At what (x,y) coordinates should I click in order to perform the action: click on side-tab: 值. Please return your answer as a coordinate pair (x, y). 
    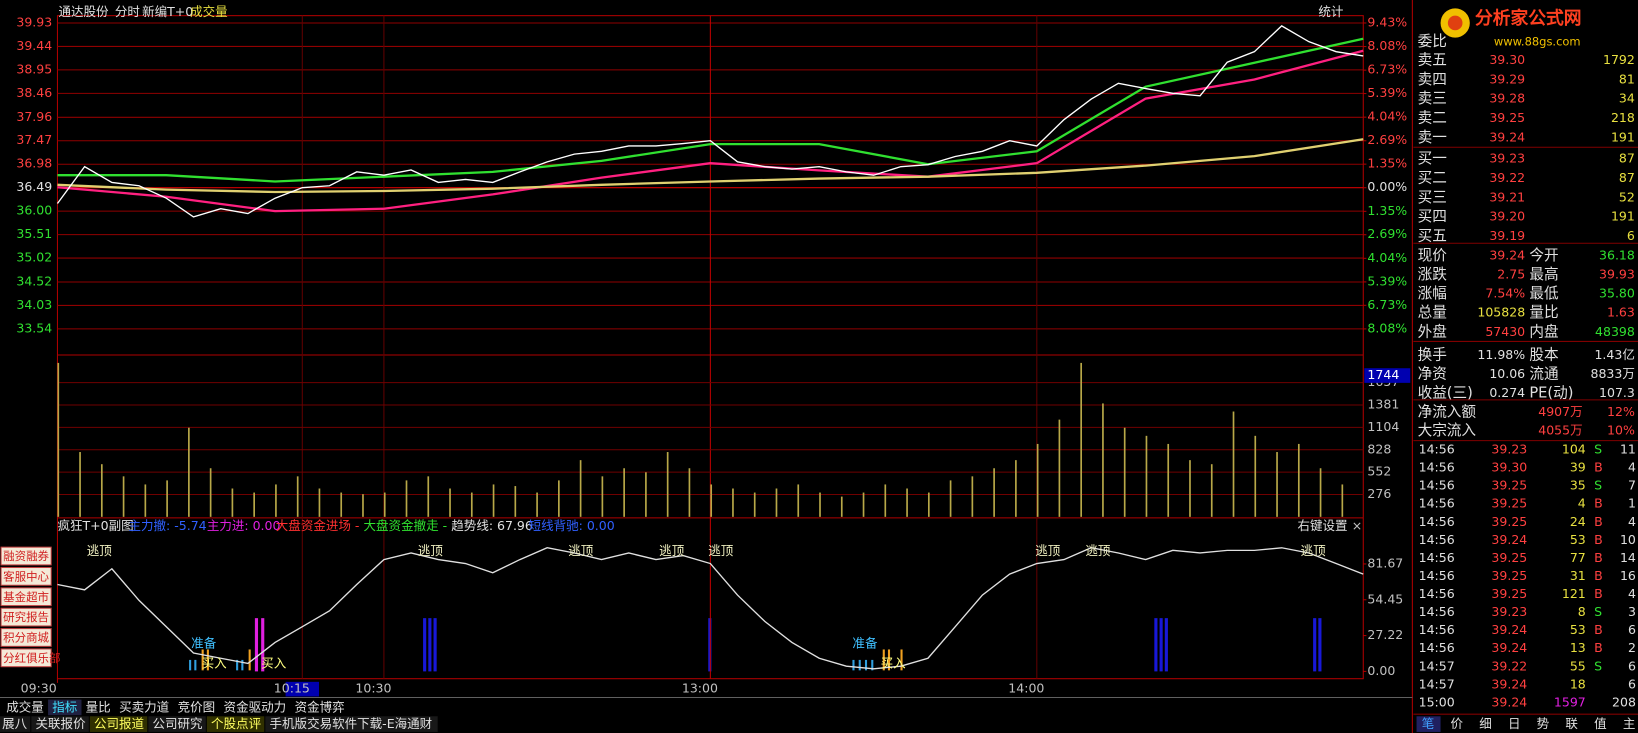
    Looking at the image, I should click on (1600, 723).